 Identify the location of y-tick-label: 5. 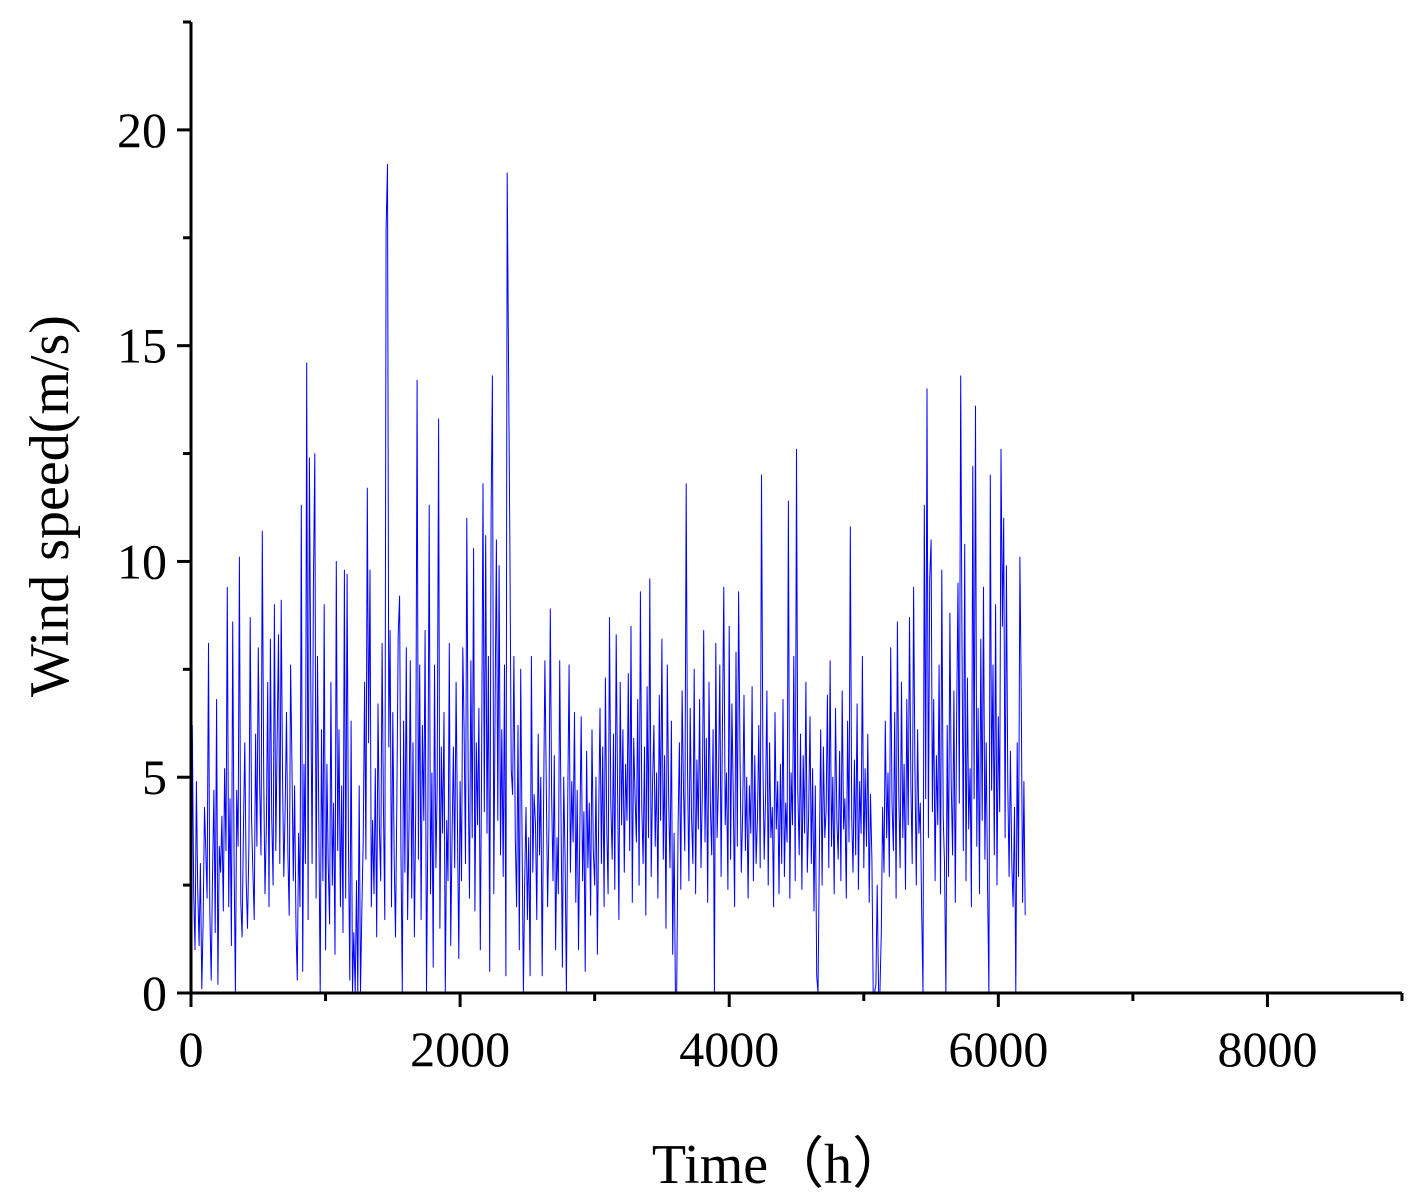
(154, 777).